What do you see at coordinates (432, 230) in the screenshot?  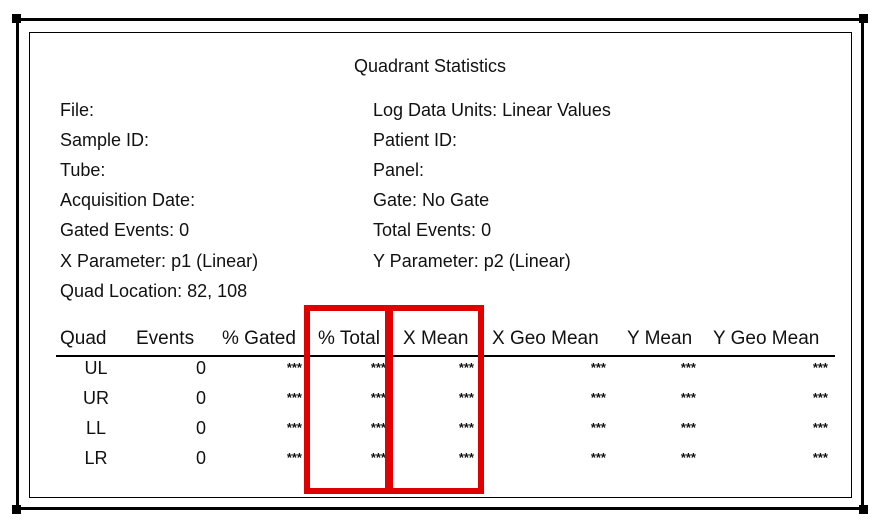 I see `info-total-events: Total Events: 0` at bounding box center [432, 230].